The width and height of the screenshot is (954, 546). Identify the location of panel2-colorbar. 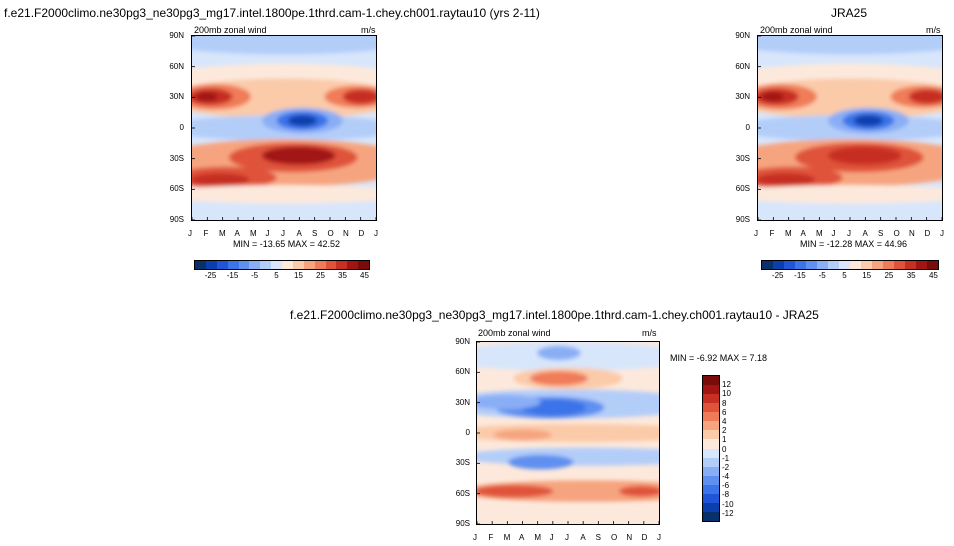
(850, 265).